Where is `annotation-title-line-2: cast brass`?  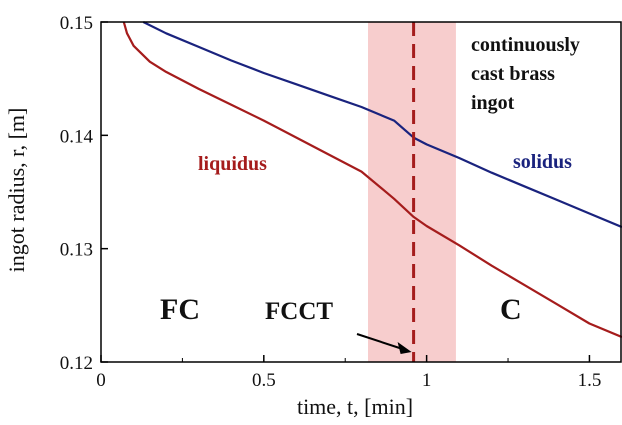 annotation-title-line-2: cast brass is located at coordinates (513, 74).